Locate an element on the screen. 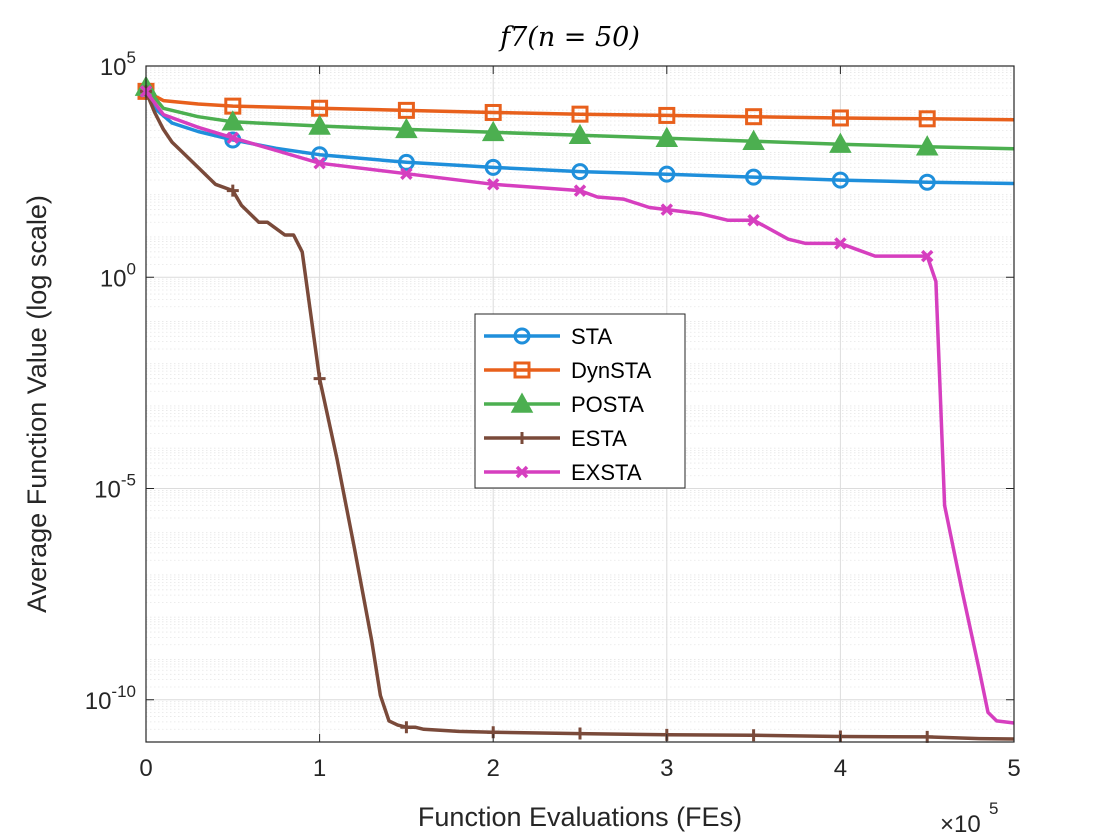 This screenshot has width=1120, height=840. y-tick-label: 10⁻¹⁰ is located at coordinates (110, 698).